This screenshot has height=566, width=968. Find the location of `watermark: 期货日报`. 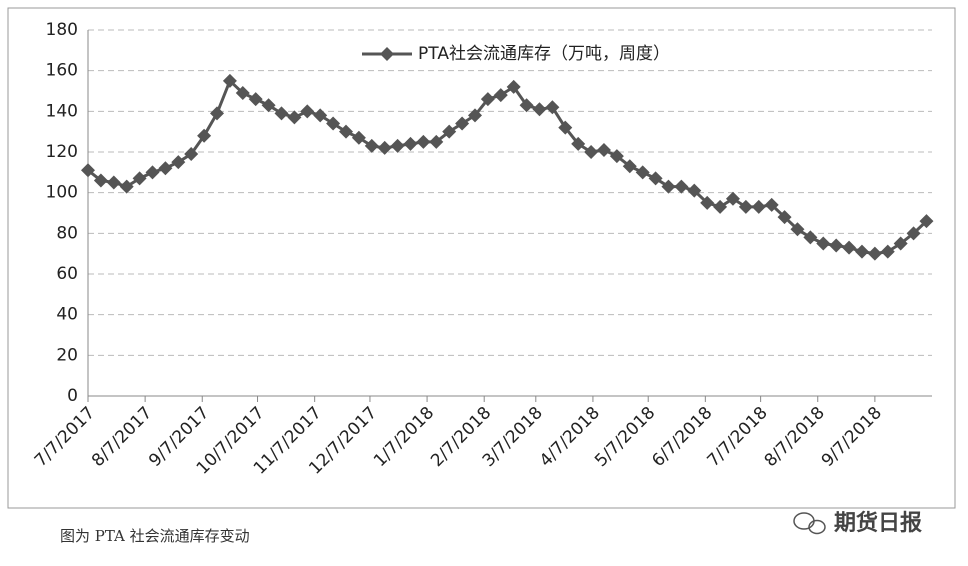

watermark: 期货日报 is located at coordinates (878, 523).